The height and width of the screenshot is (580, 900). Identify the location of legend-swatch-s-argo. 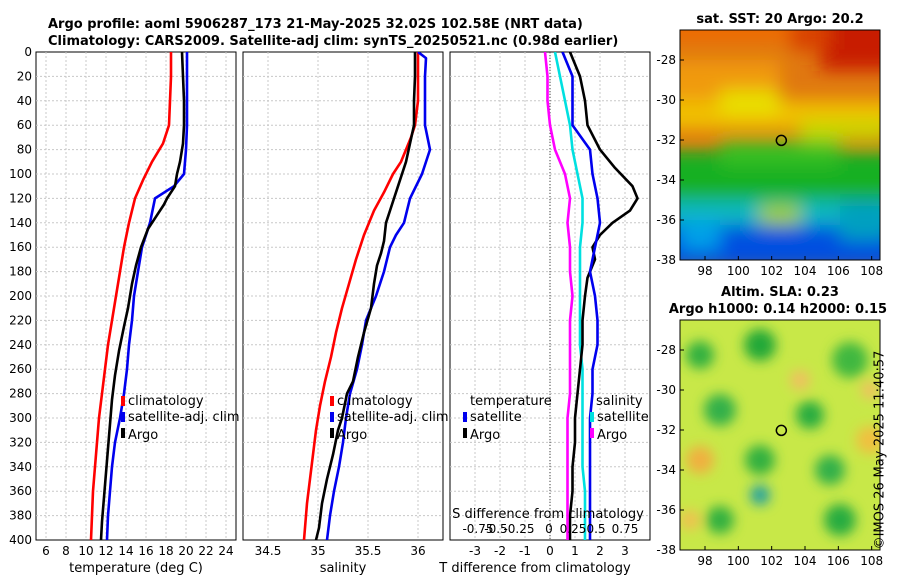
(592, 433).